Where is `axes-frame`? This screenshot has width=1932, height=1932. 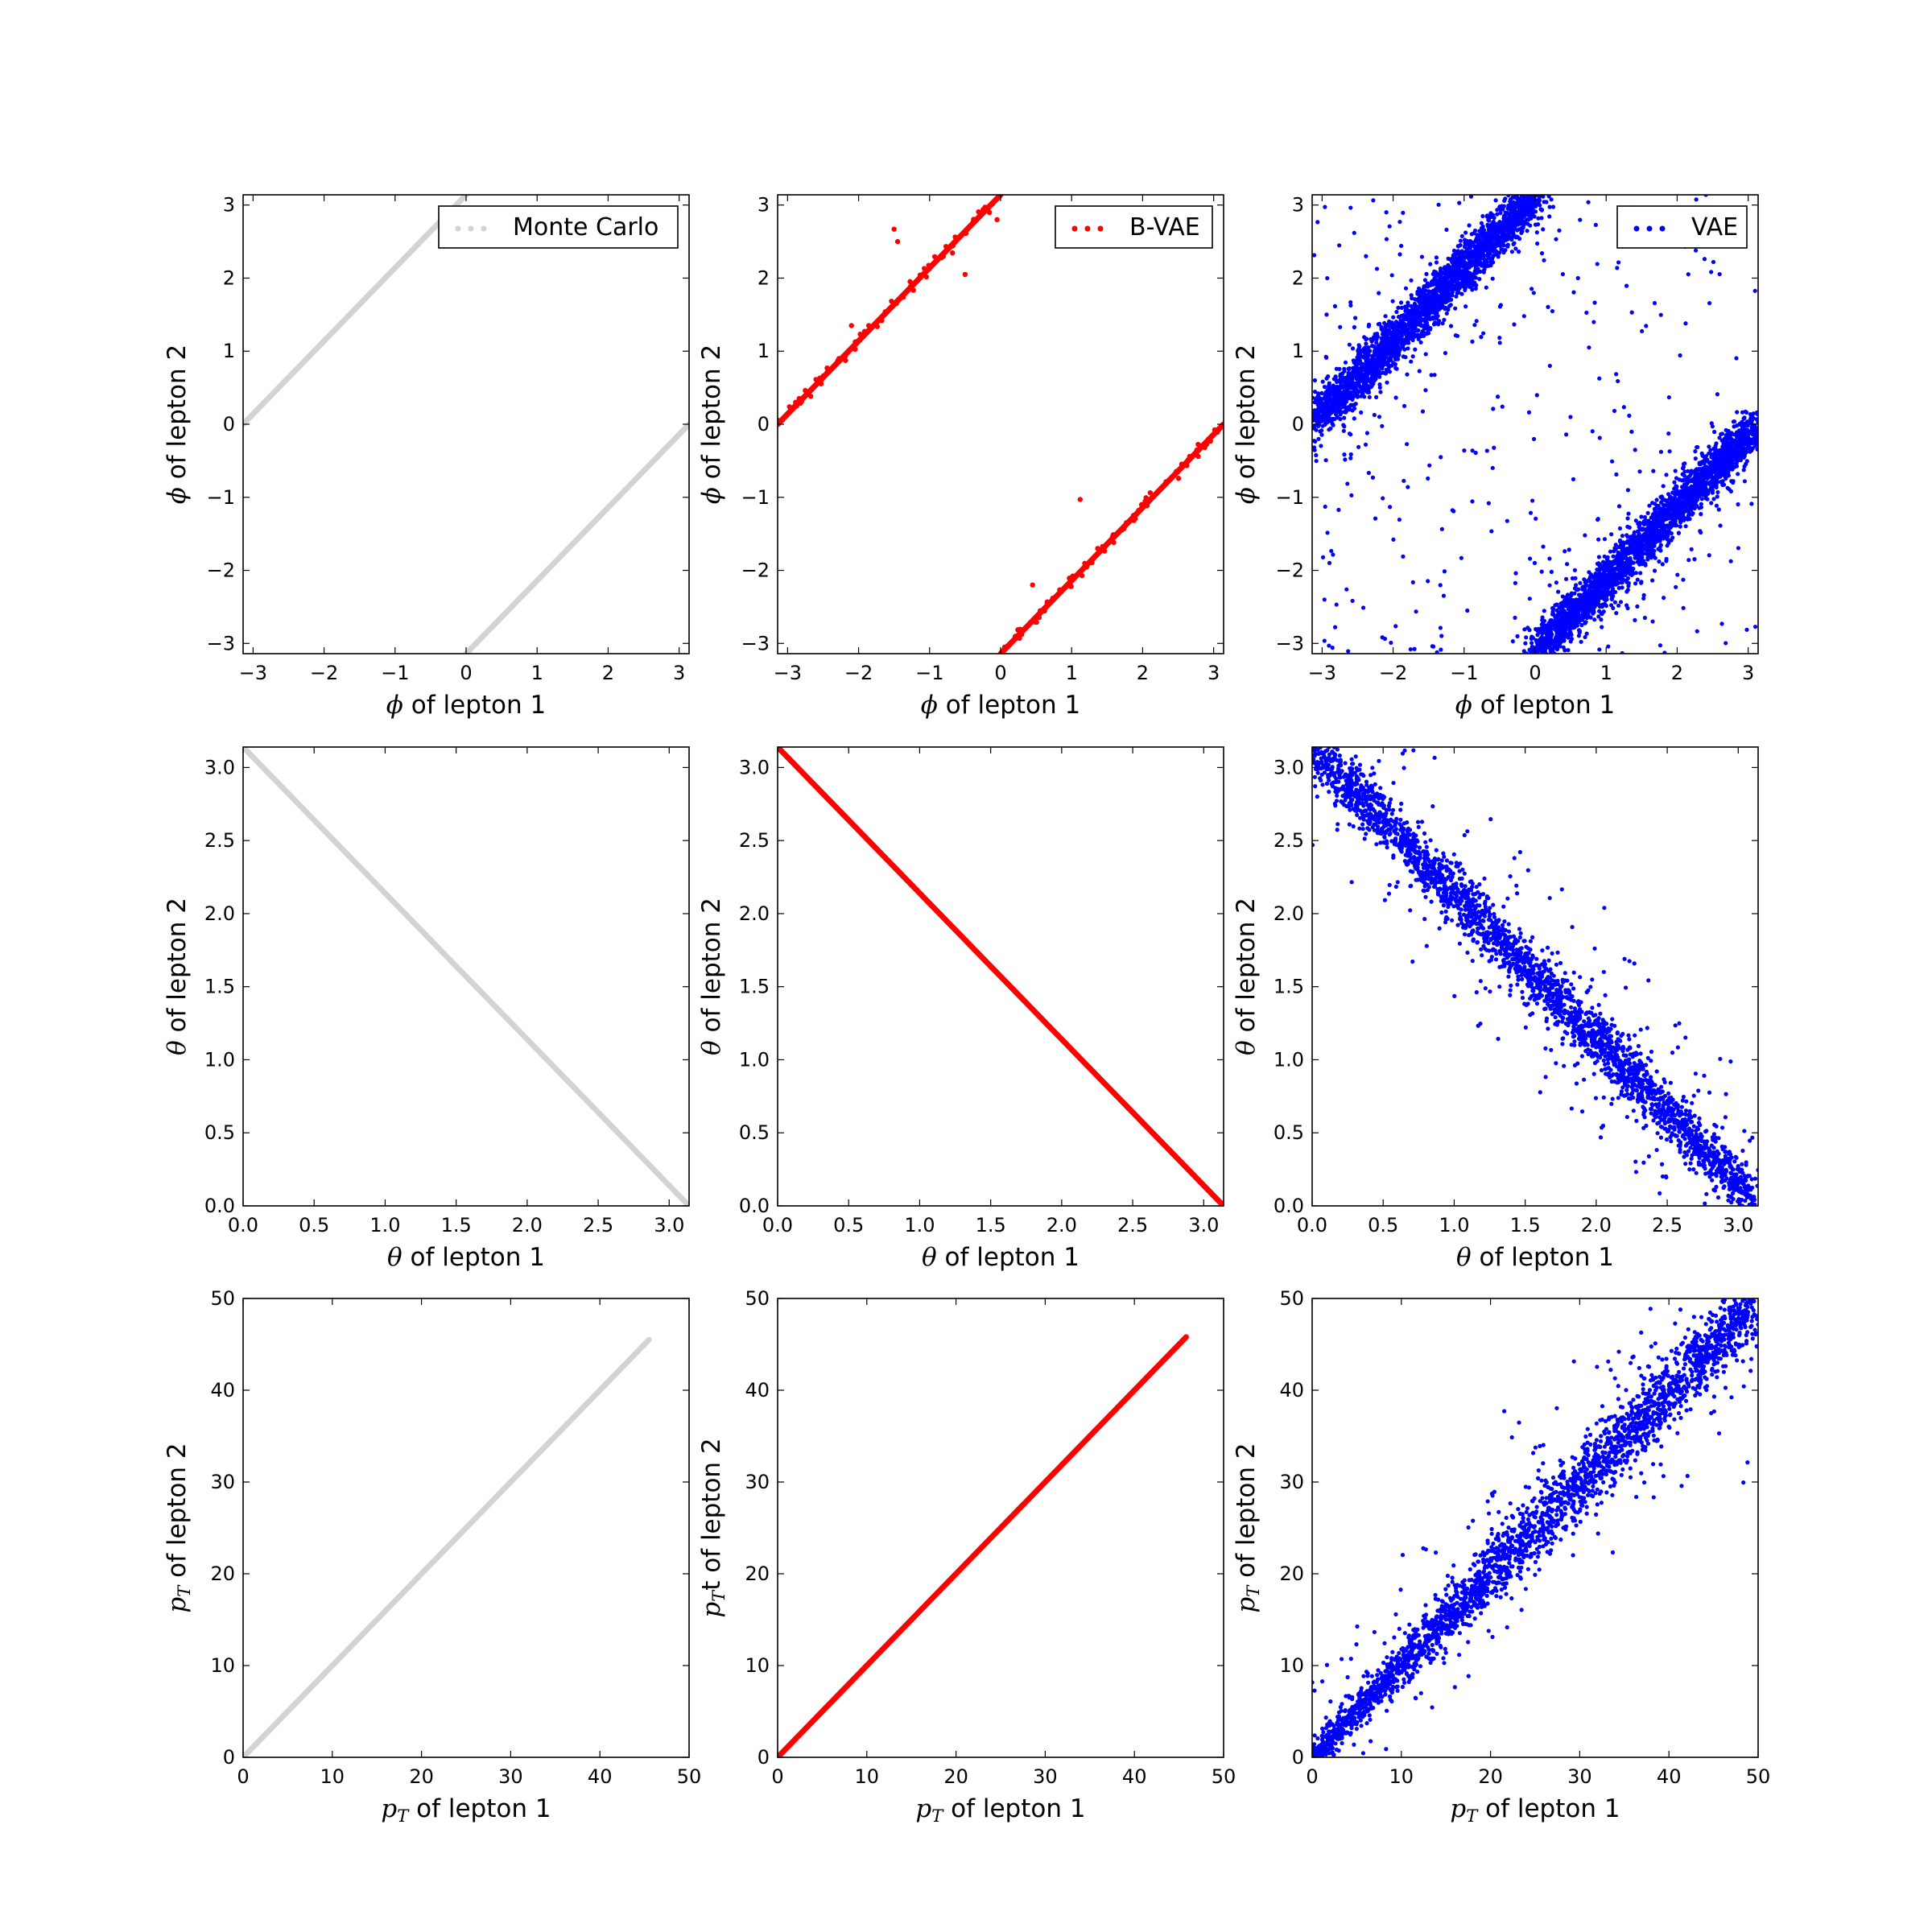 axes-frame is located at coordinates (466, 424).